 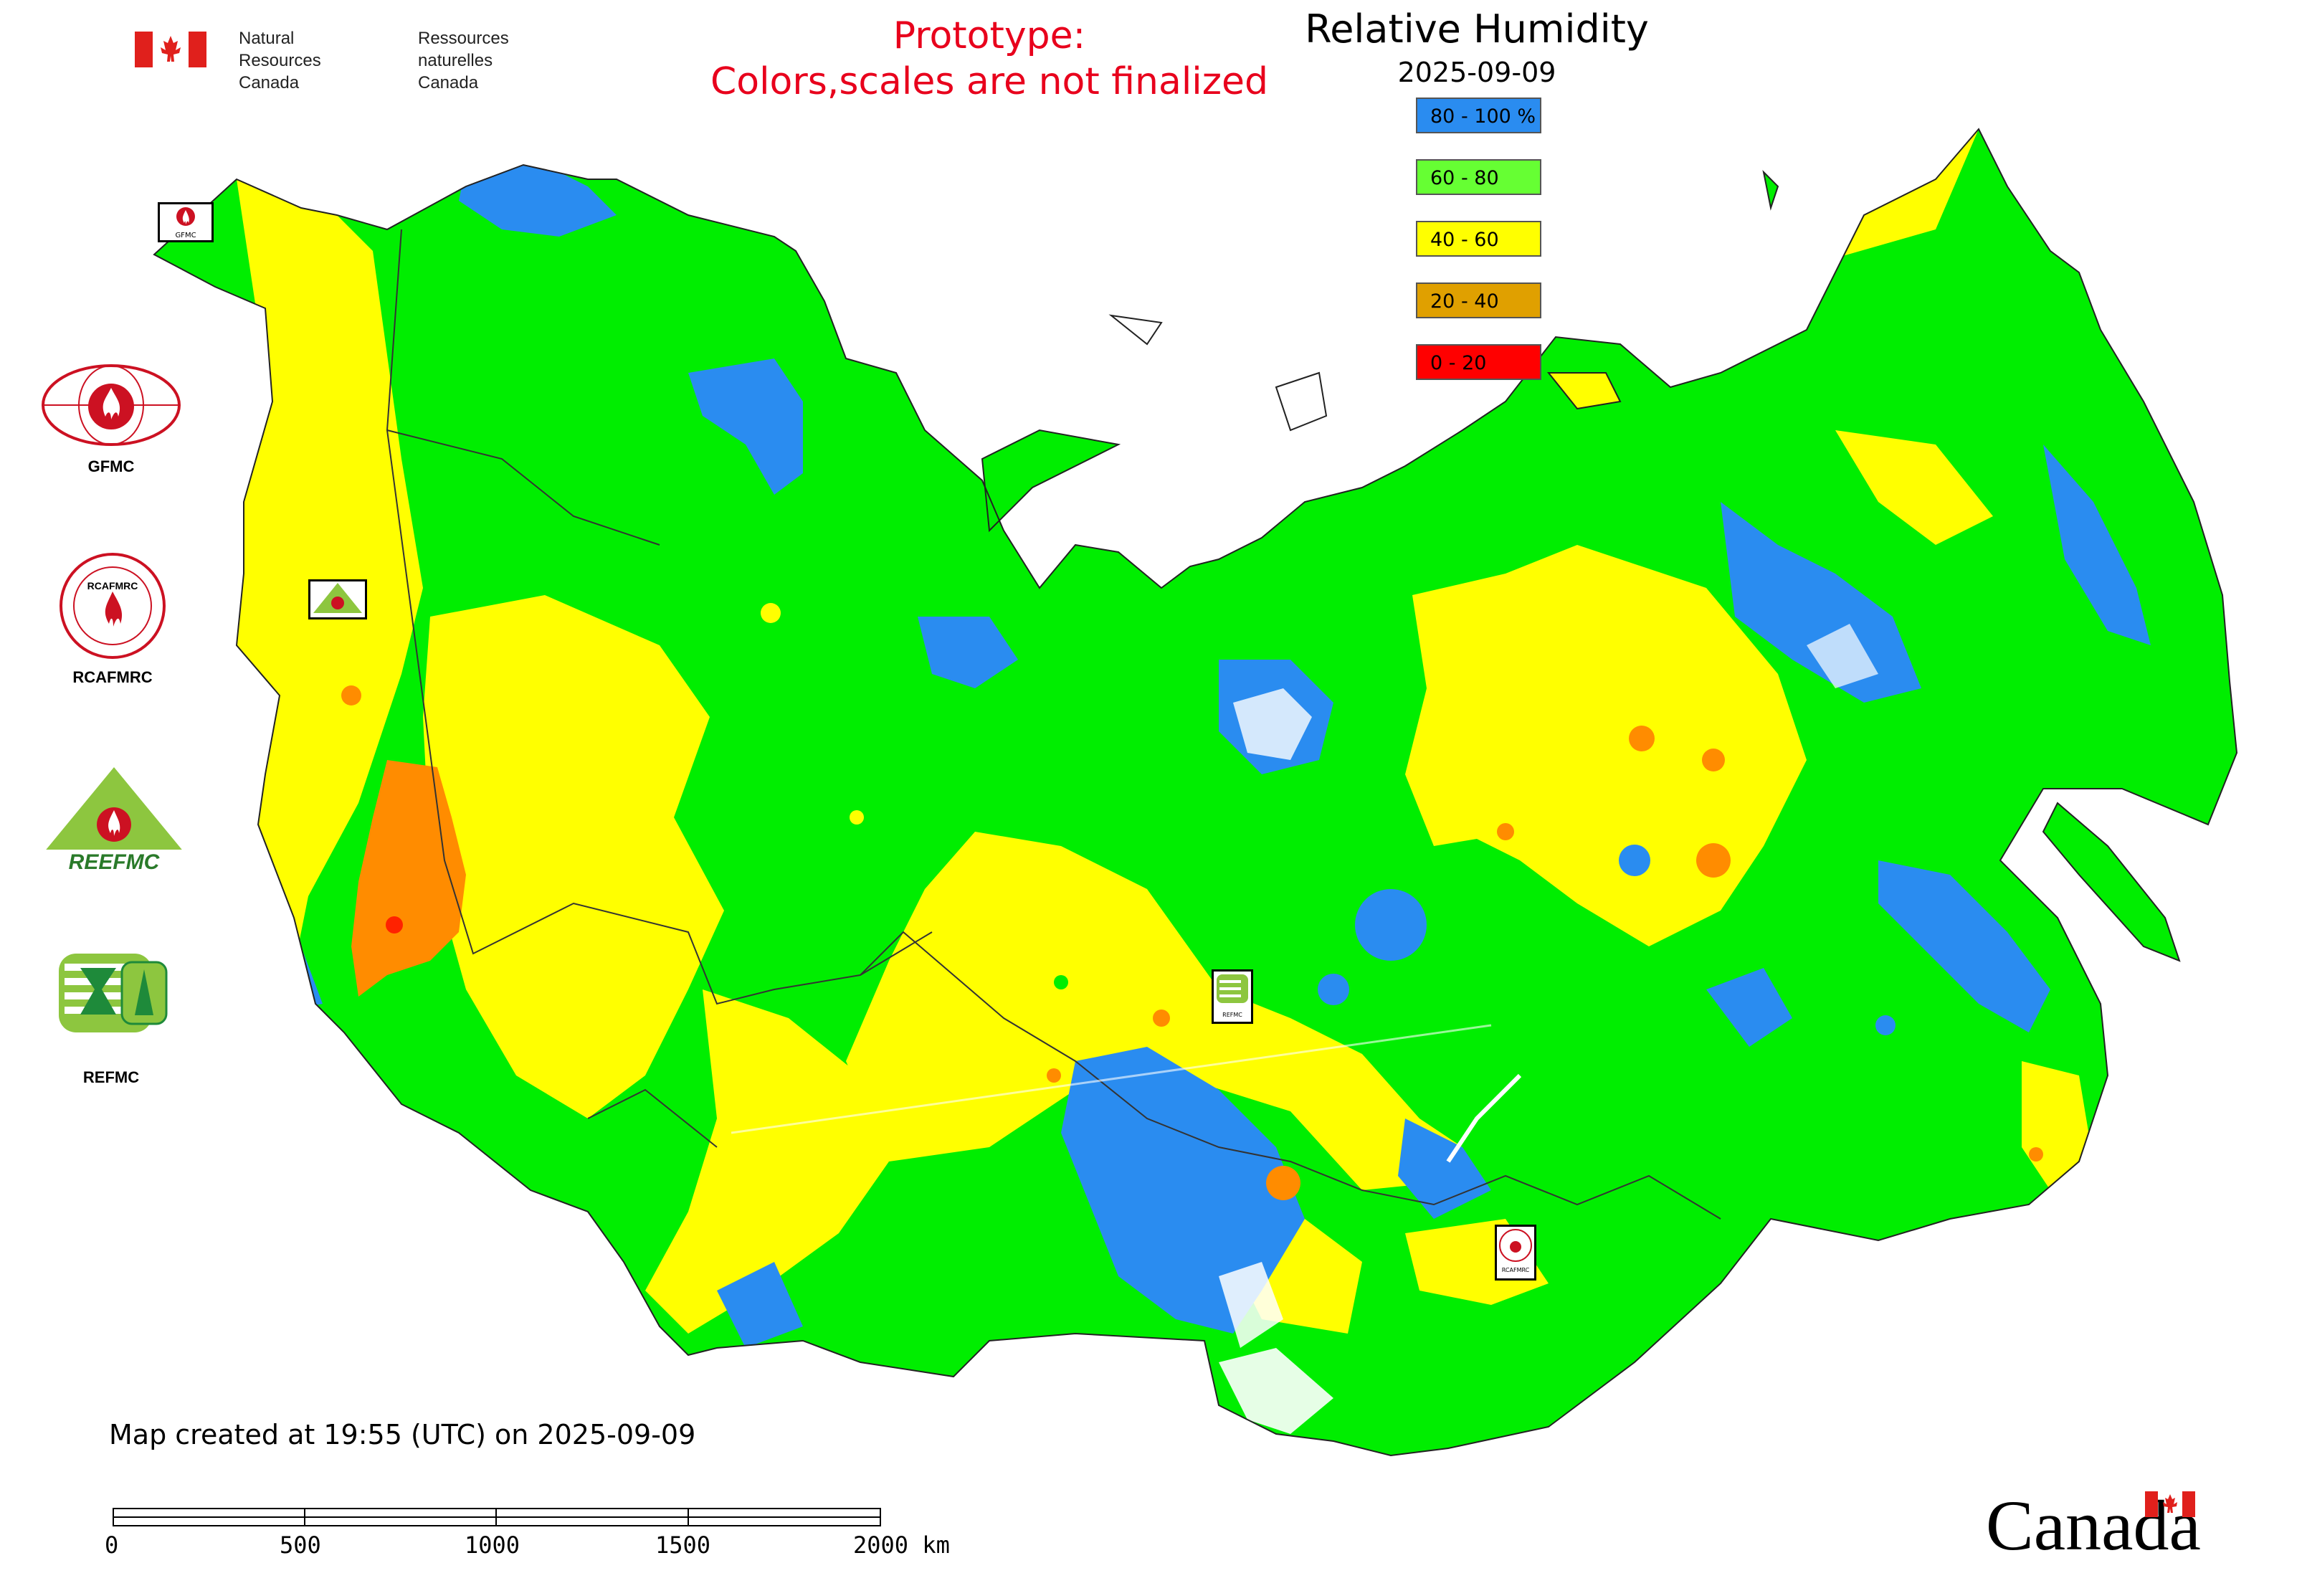 What do you see at coordinates (1478, 177) in the screenshot?
I see `legend-class-60-80: 60 - 80` at bounding box center [1478, 177].